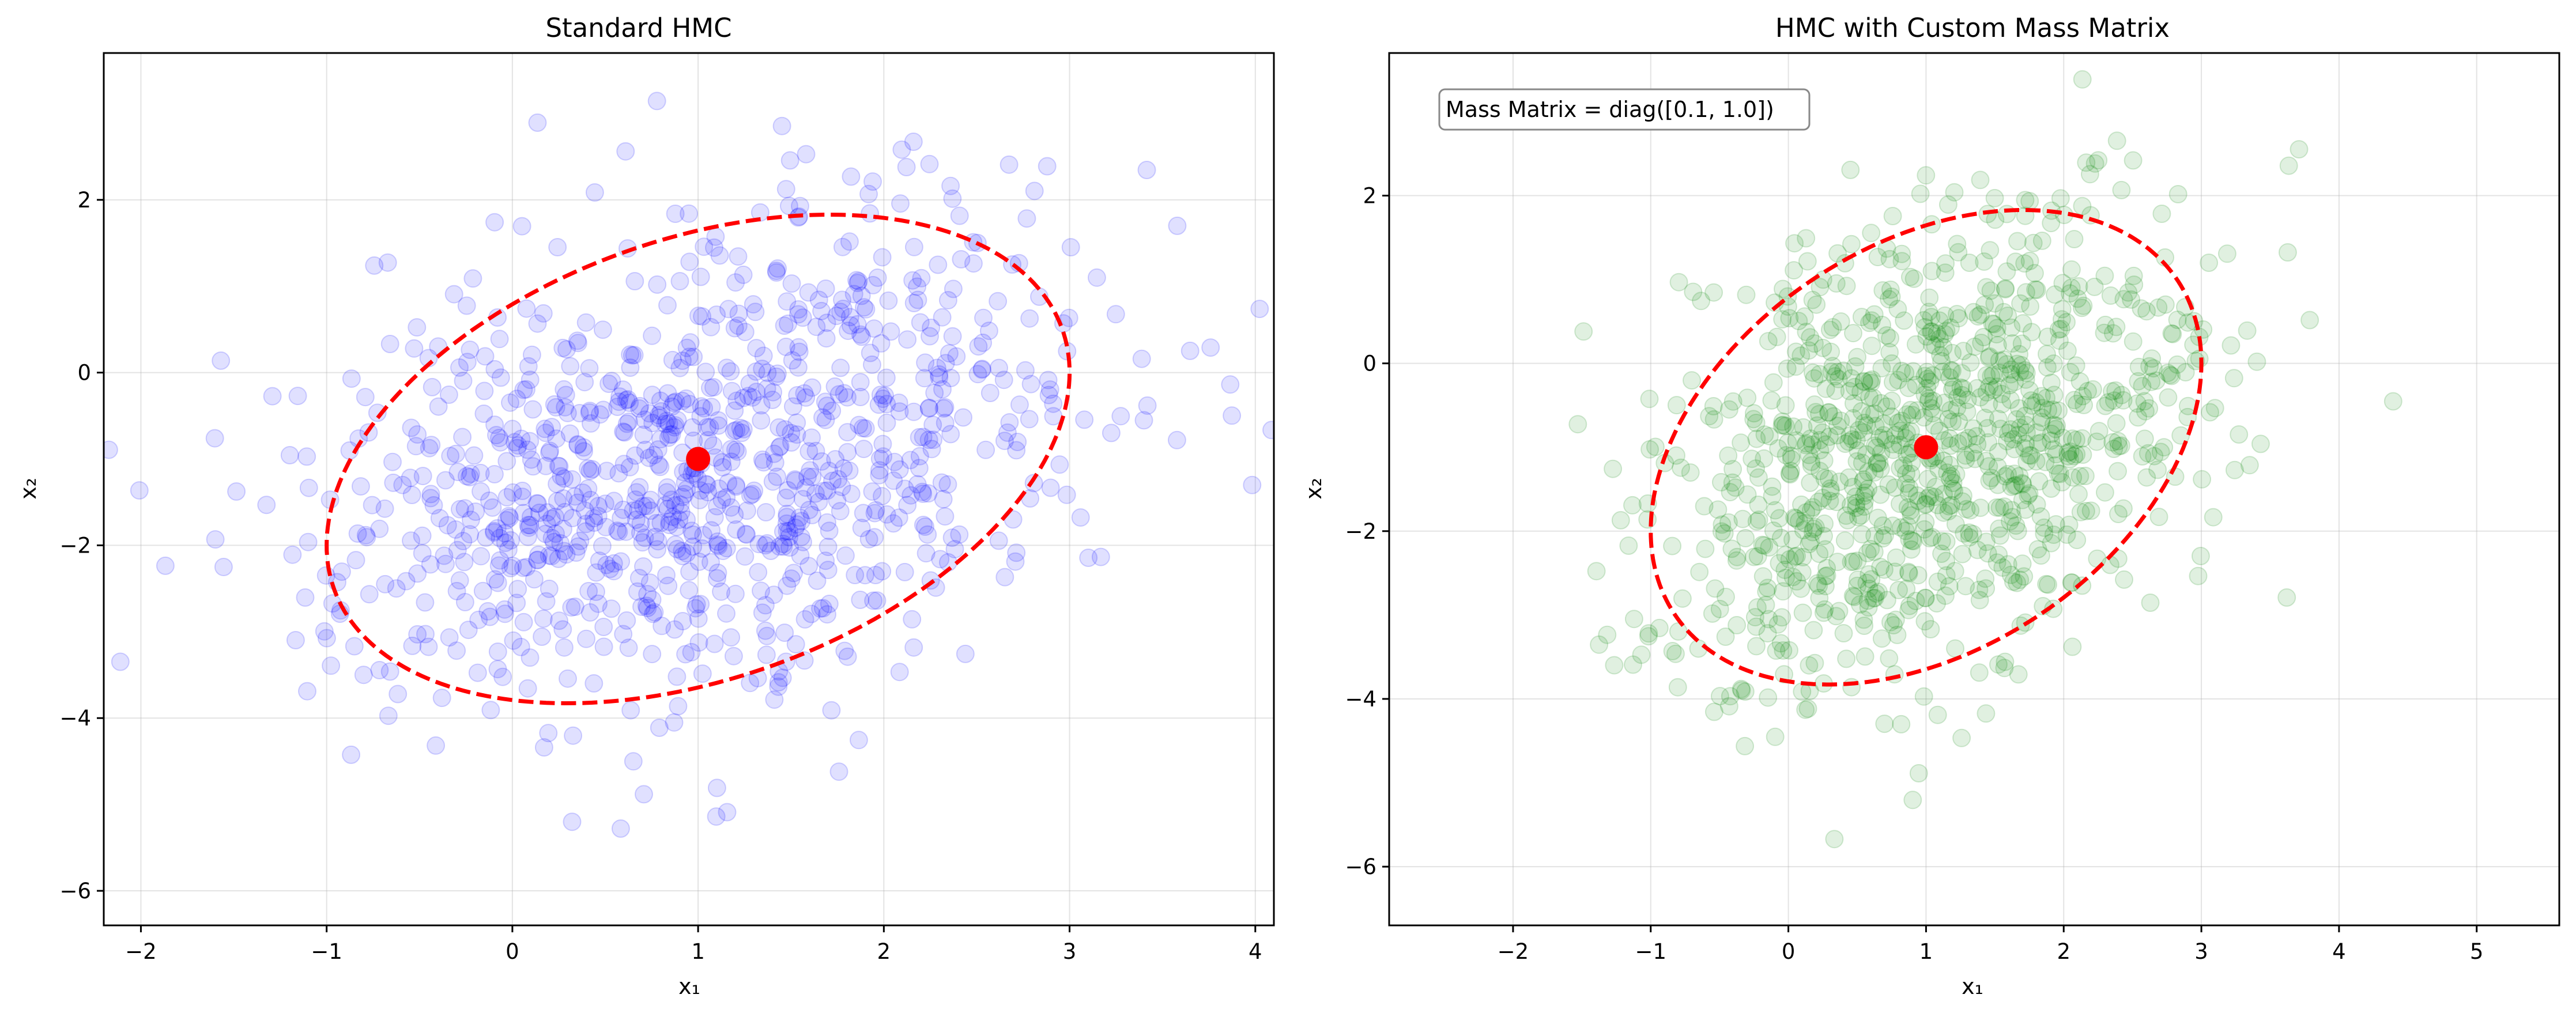 Image resolution: width=2576 pixels, height=1017 pixels. What do you see at coordinates (141, 951) in the screenshot?
I see `standard-hmc-xtick-label: −2` at bounding box center [141, 951].